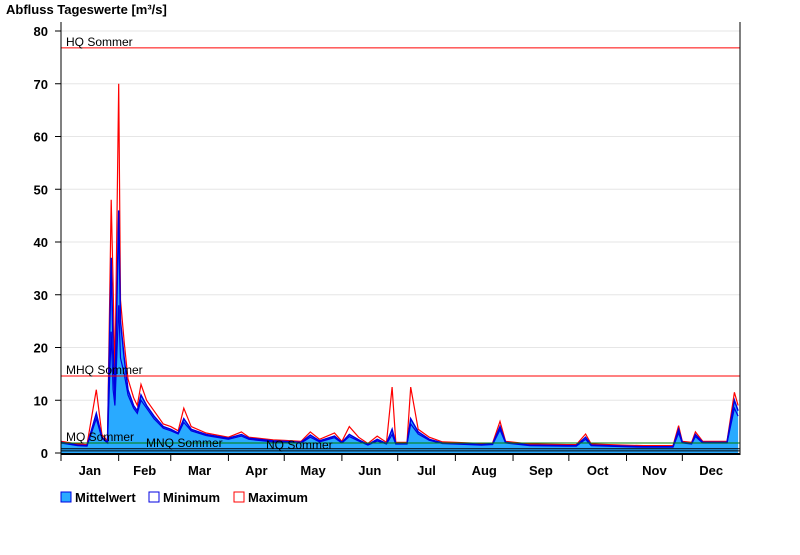 The height and width of the screenshot is (555, 800). I want to click on chart-title: Abfluss Tageswerte [m³/s], so click(86, 9).